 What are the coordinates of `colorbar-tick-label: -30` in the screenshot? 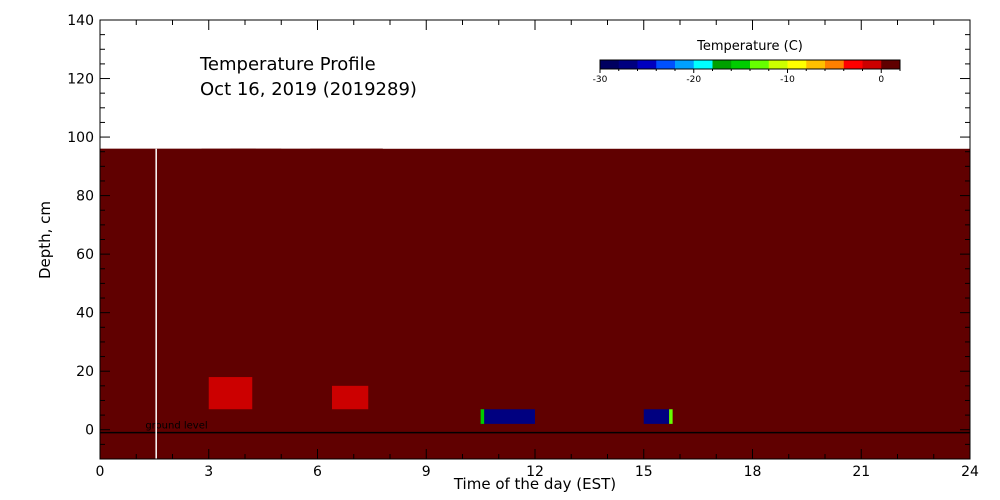 It's located at (600, 80).